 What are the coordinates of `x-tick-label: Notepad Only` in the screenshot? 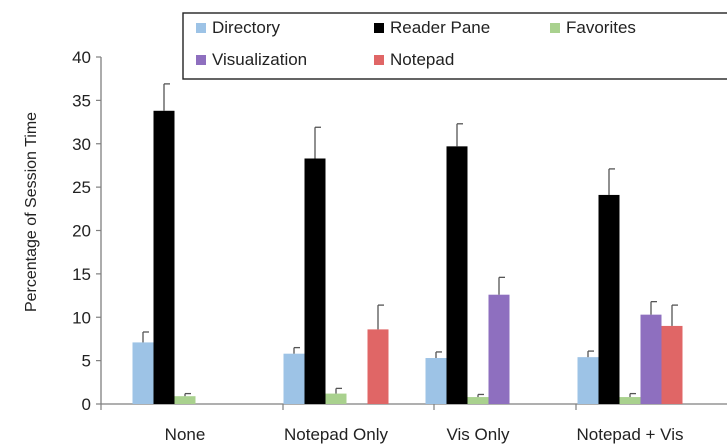 It's located at (336, 434).